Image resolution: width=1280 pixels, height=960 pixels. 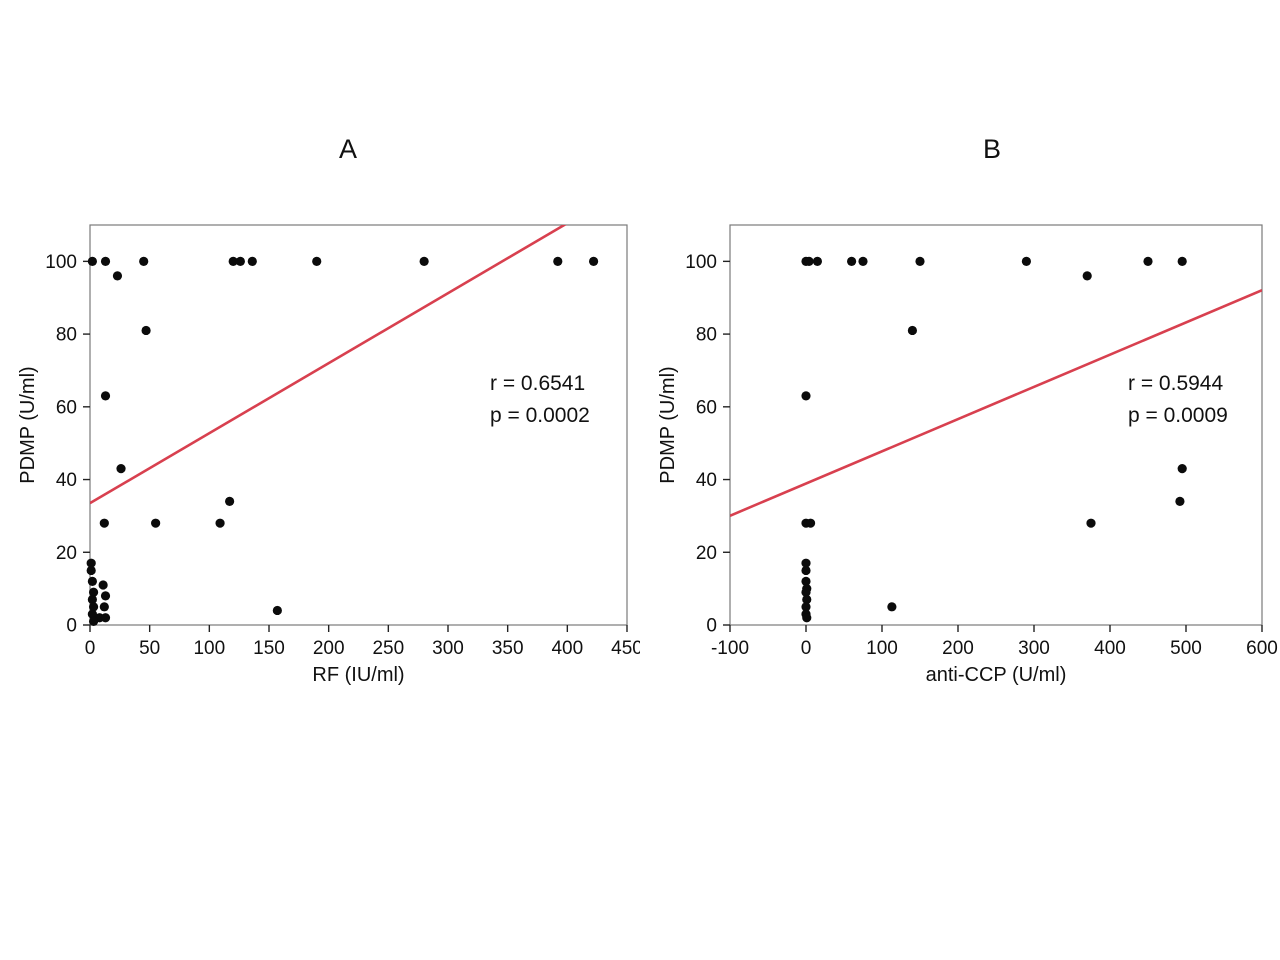 What do you see at coordinates (1262, 648) in the screenshot?
I see `x-tick-label: 600` at bounding box center [1262, 648].